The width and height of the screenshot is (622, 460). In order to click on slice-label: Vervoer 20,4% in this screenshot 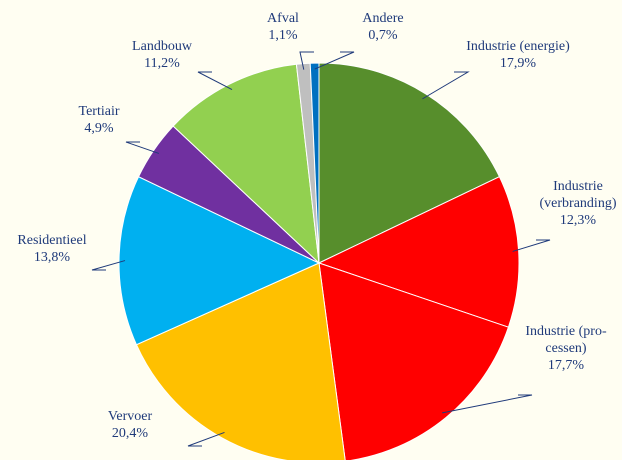, I will do `click(130, 425)`.